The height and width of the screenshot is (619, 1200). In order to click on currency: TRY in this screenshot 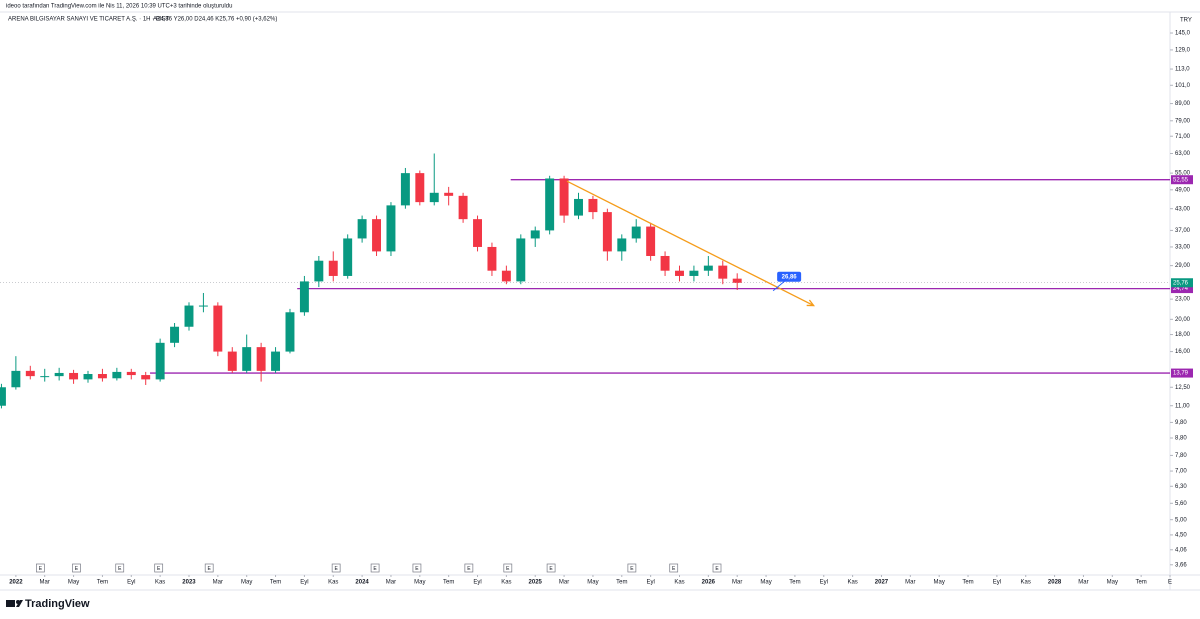, I will do `click(1186, 21)`.